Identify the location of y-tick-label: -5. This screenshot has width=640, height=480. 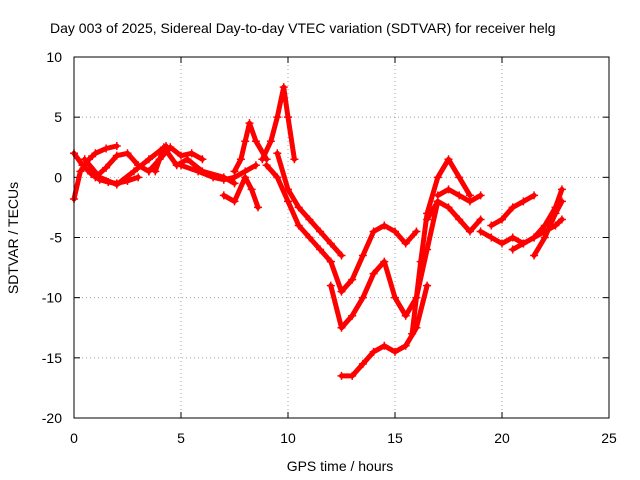
(56, 238).